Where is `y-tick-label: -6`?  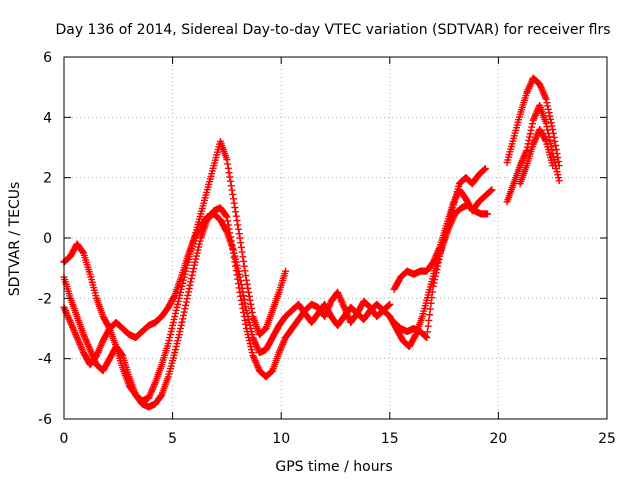 y-tick-label: -6 is located at coordinates (45, 420).